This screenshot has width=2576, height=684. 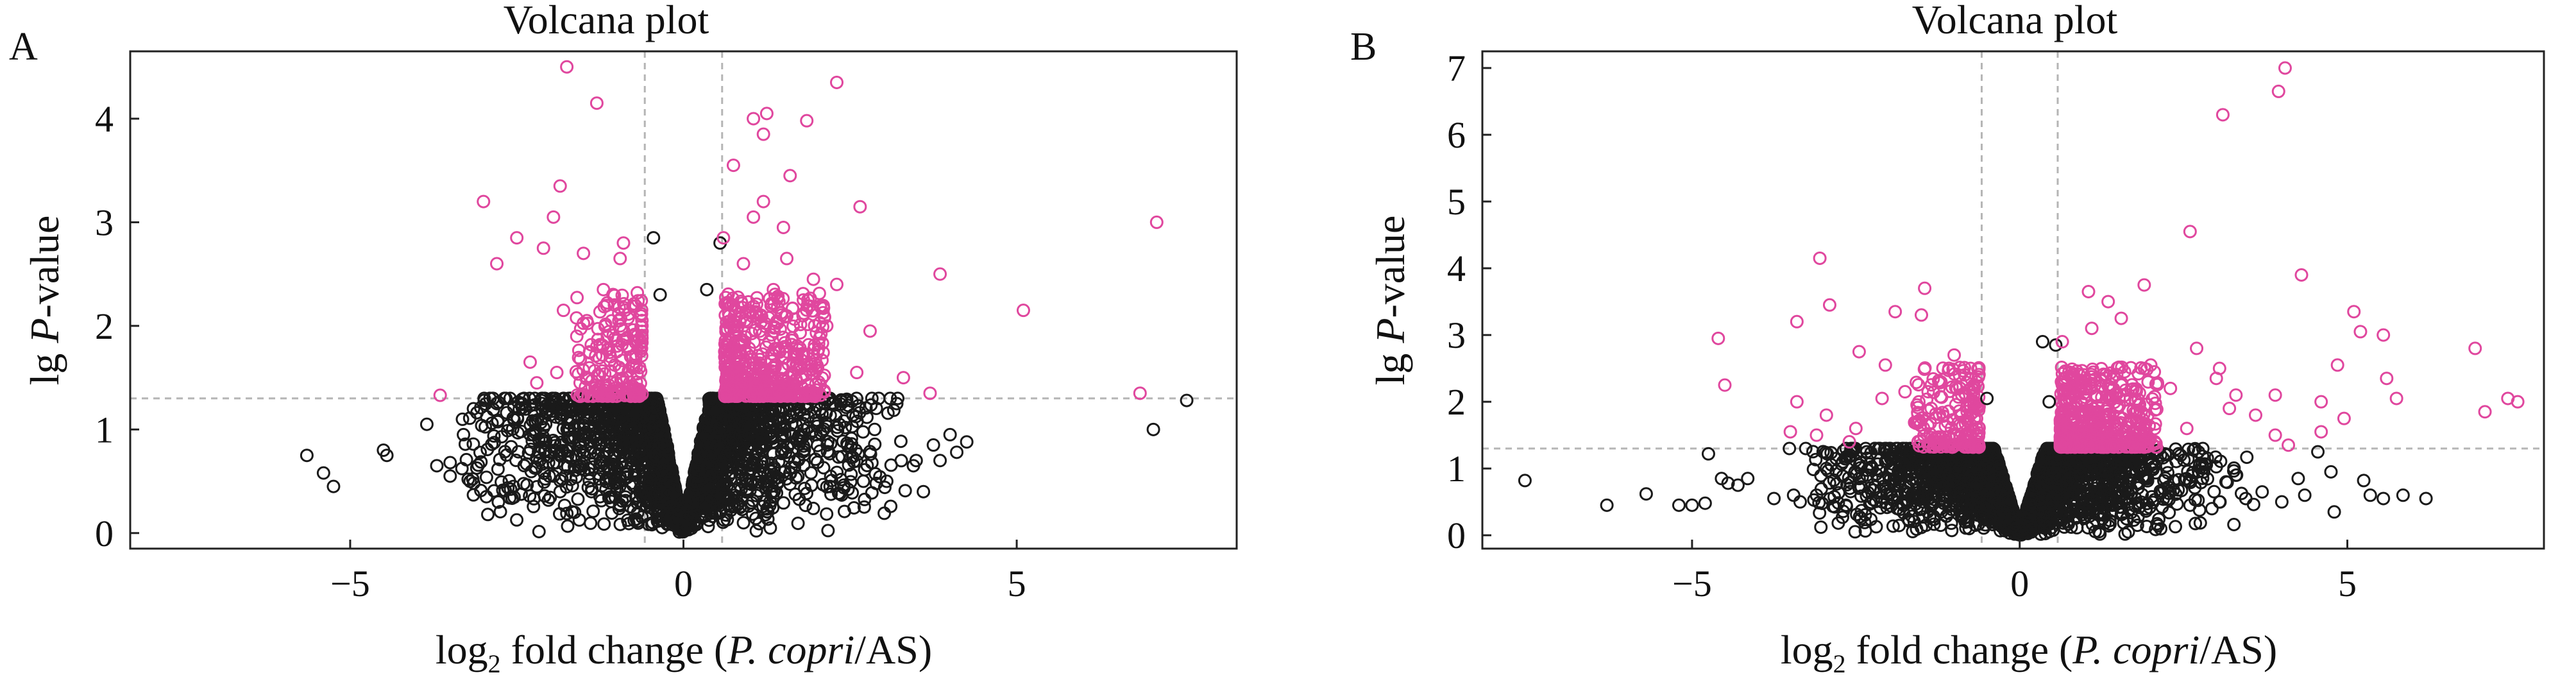 I want to click on x-label-log: log, so click(x=461, y=649).